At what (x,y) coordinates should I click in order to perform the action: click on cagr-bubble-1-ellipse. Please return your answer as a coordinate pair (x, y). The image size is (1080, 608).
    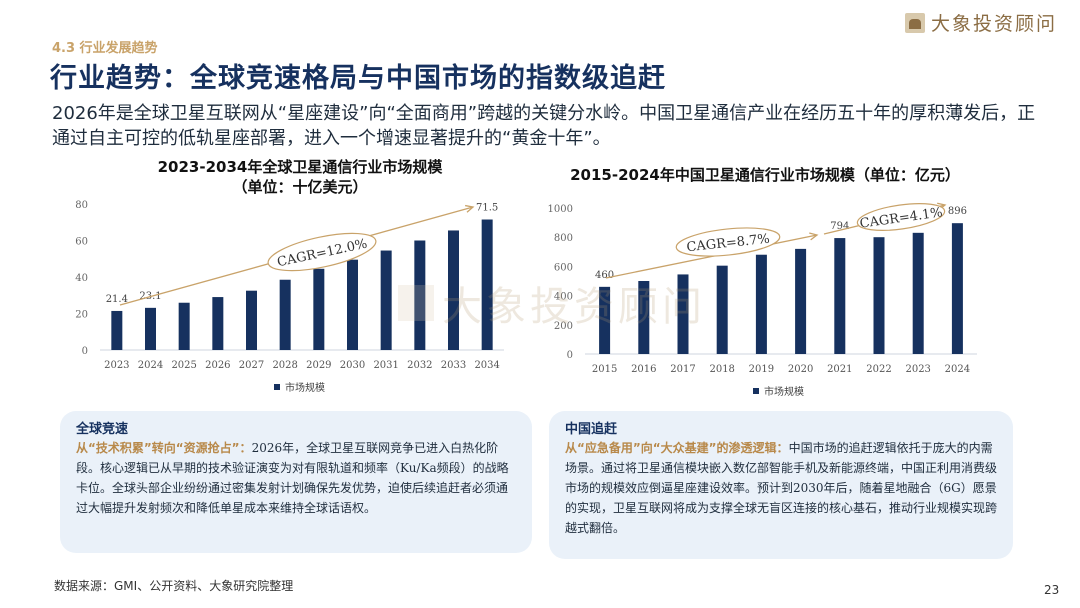
    Looking at the image, I should click on (728, 242).